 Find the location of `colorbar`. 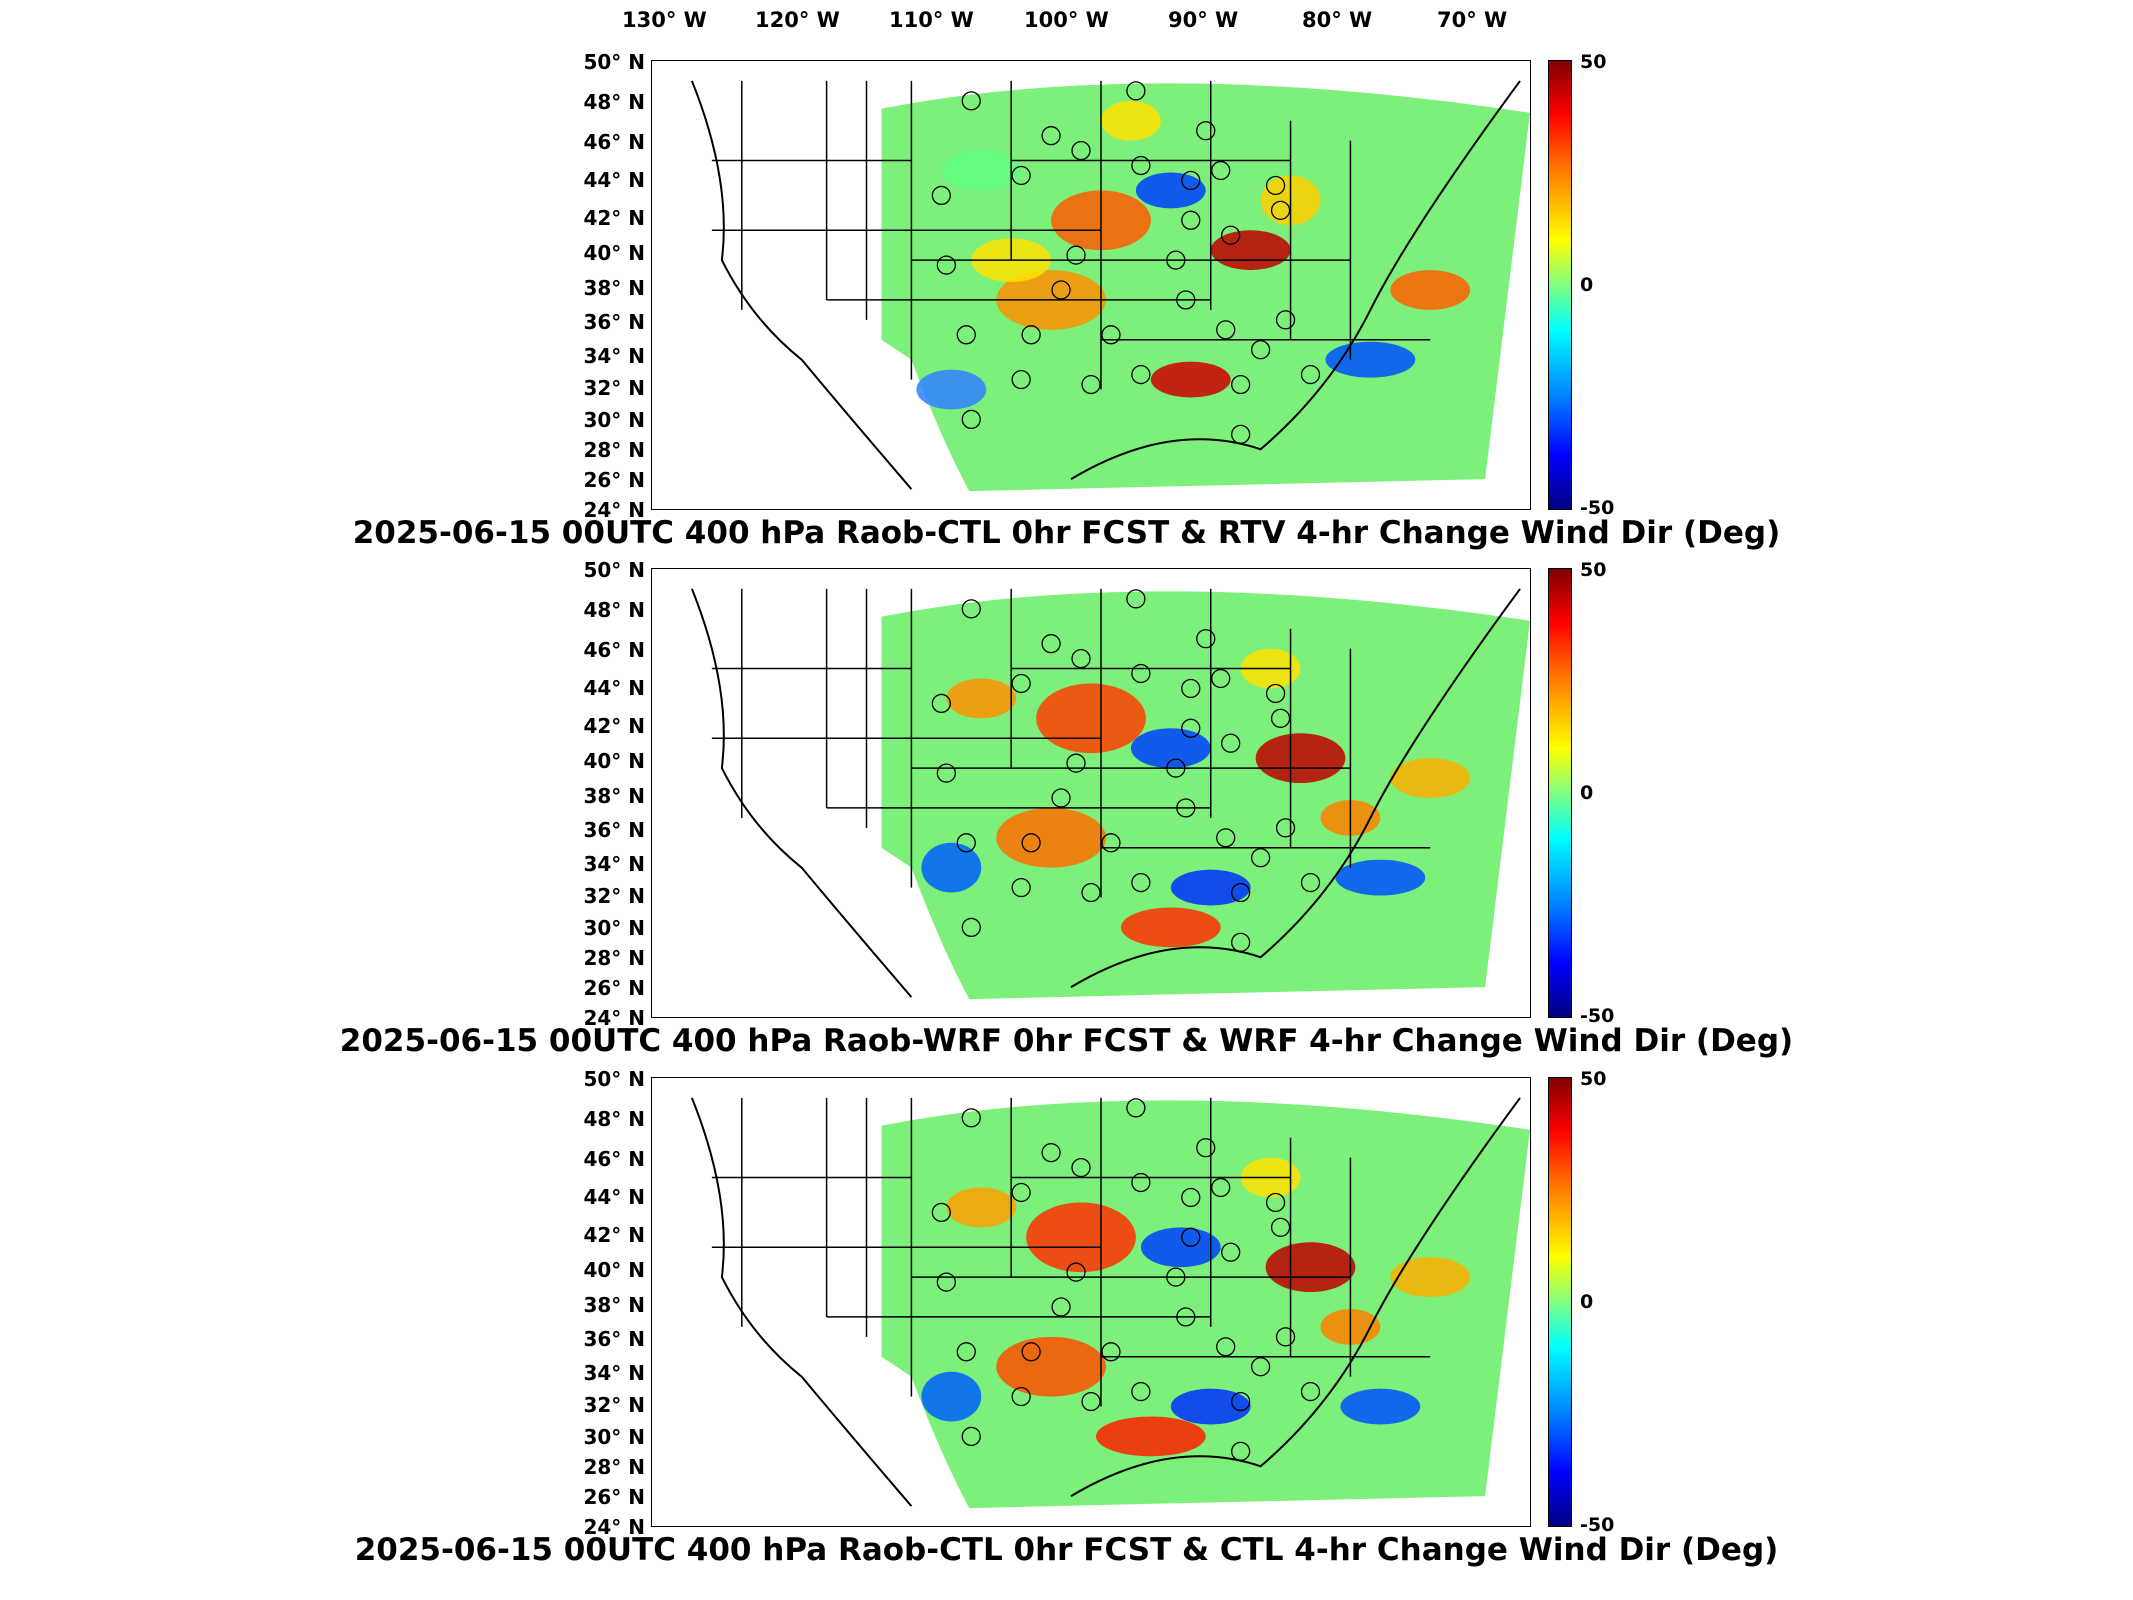

colorbar is located at coordinates (1560, 285).